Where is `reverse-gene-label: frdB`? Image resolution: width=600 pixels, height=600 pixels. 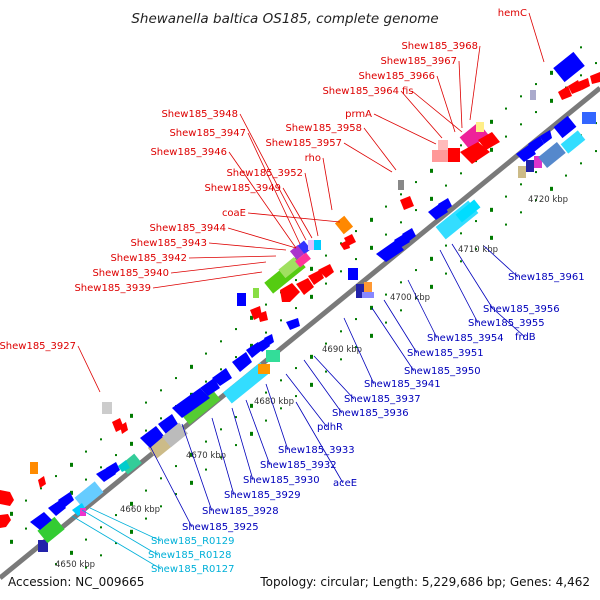 reverse-gene-label: frdB is located at coordinates (525, 337).